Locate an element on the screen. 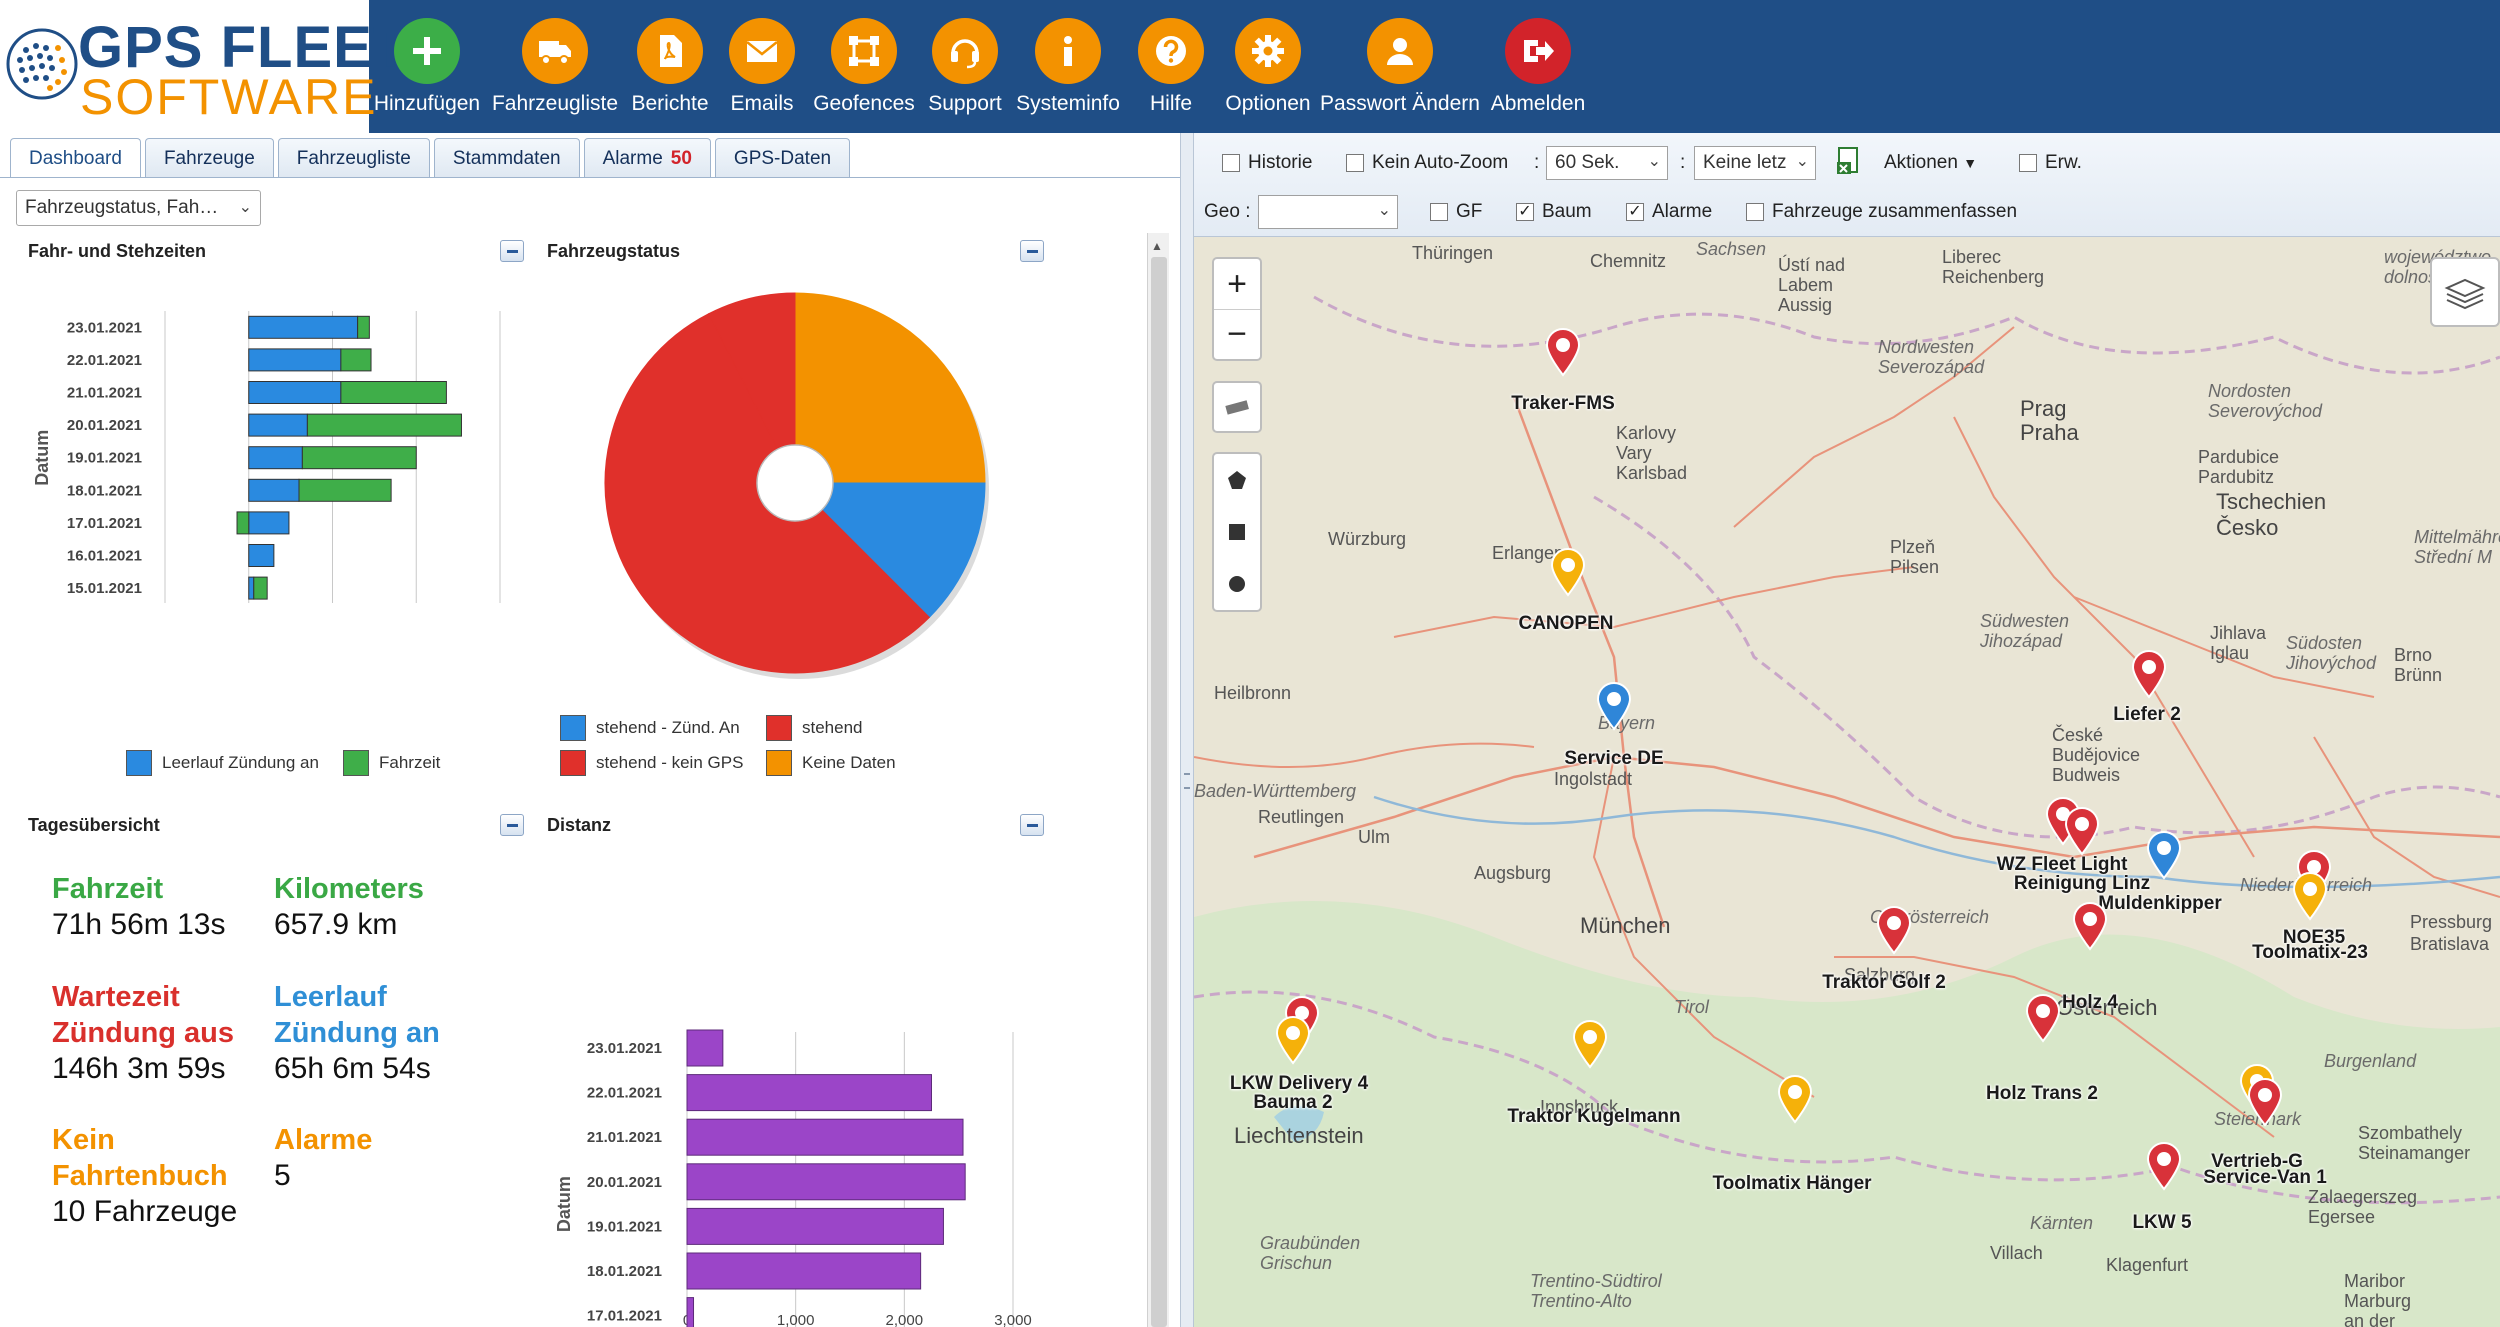 Image resolution: width=2500 pixels, height=1327 pixels. globe-logo-icon is located at coordinates (42, 64).